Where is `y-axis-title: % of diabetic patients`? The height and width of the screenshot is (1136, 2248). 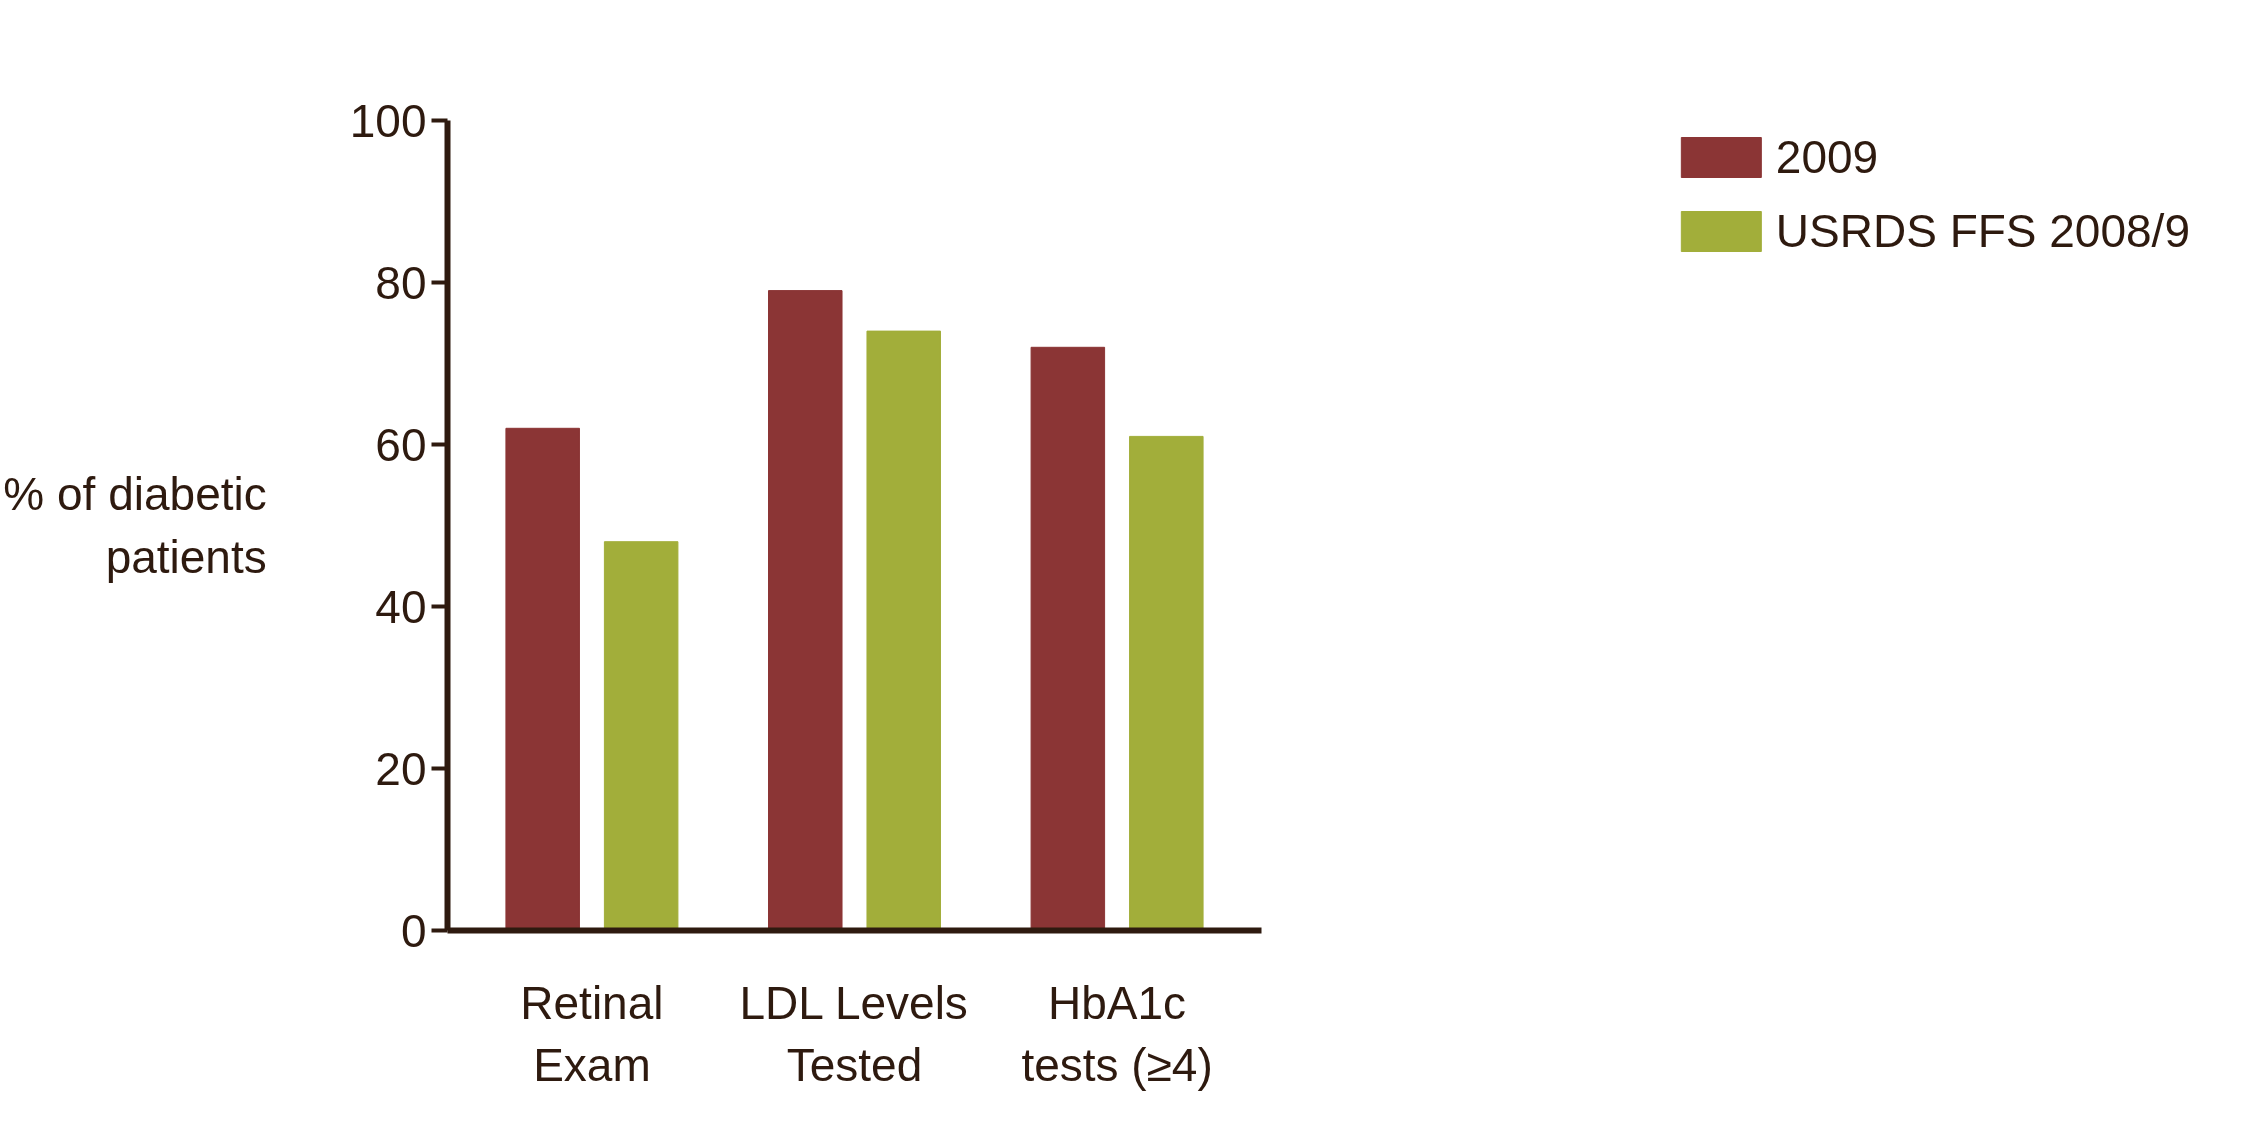 y-axis-title: % of diabetic patients is located at coordinates (135, 525).